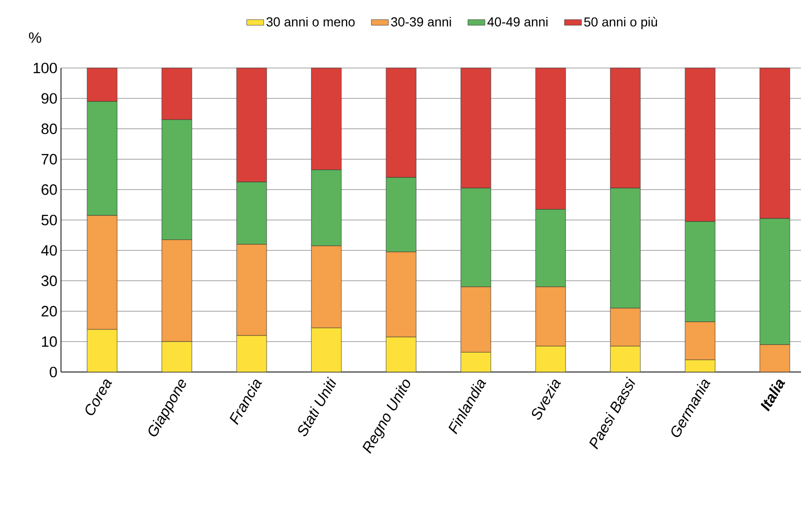 This screenshot has width=801, height=510. Describe the element at coordinates (49, 98) in the screenshot. I see `y-tick-label: 90` at that location.